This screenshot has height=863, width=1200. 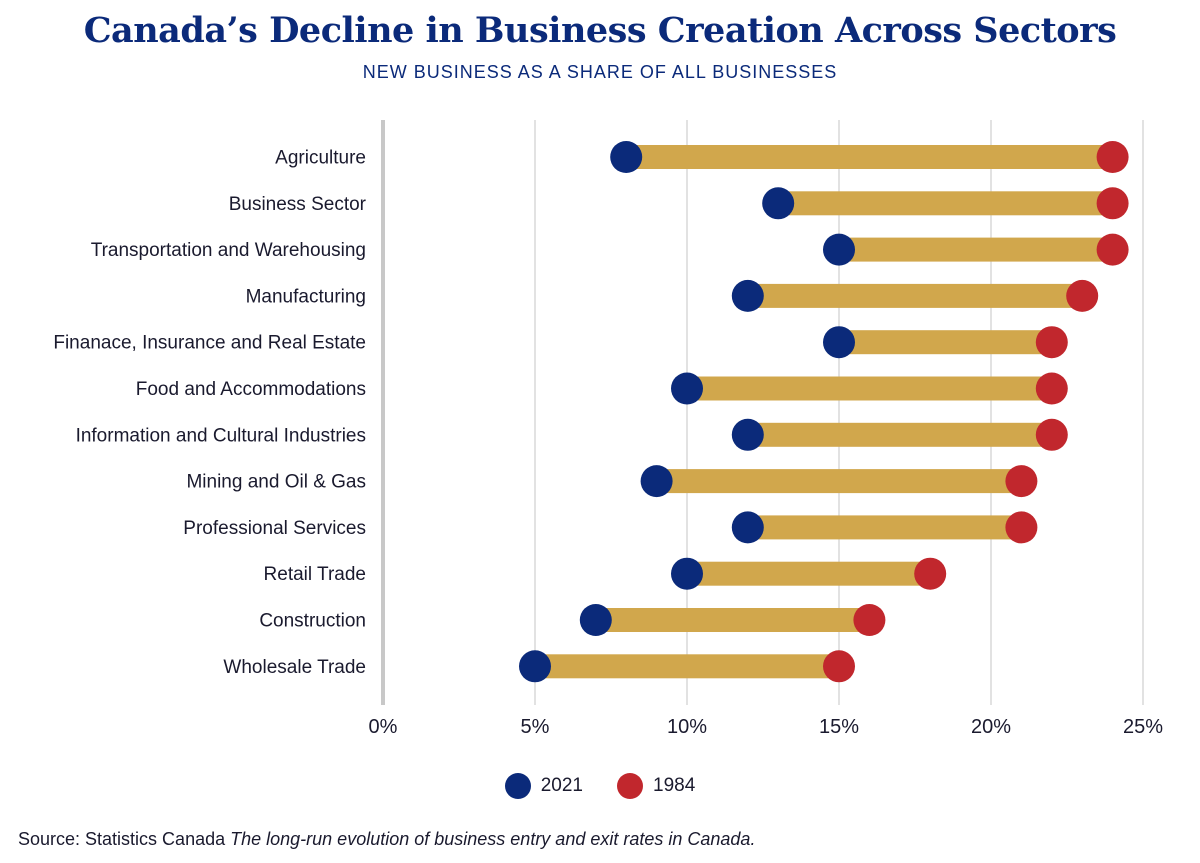 What do you see at coordinates (674, 785) in the screenshot?
I see `legend-label-1984: 1984` at bounding box center [674, 785].